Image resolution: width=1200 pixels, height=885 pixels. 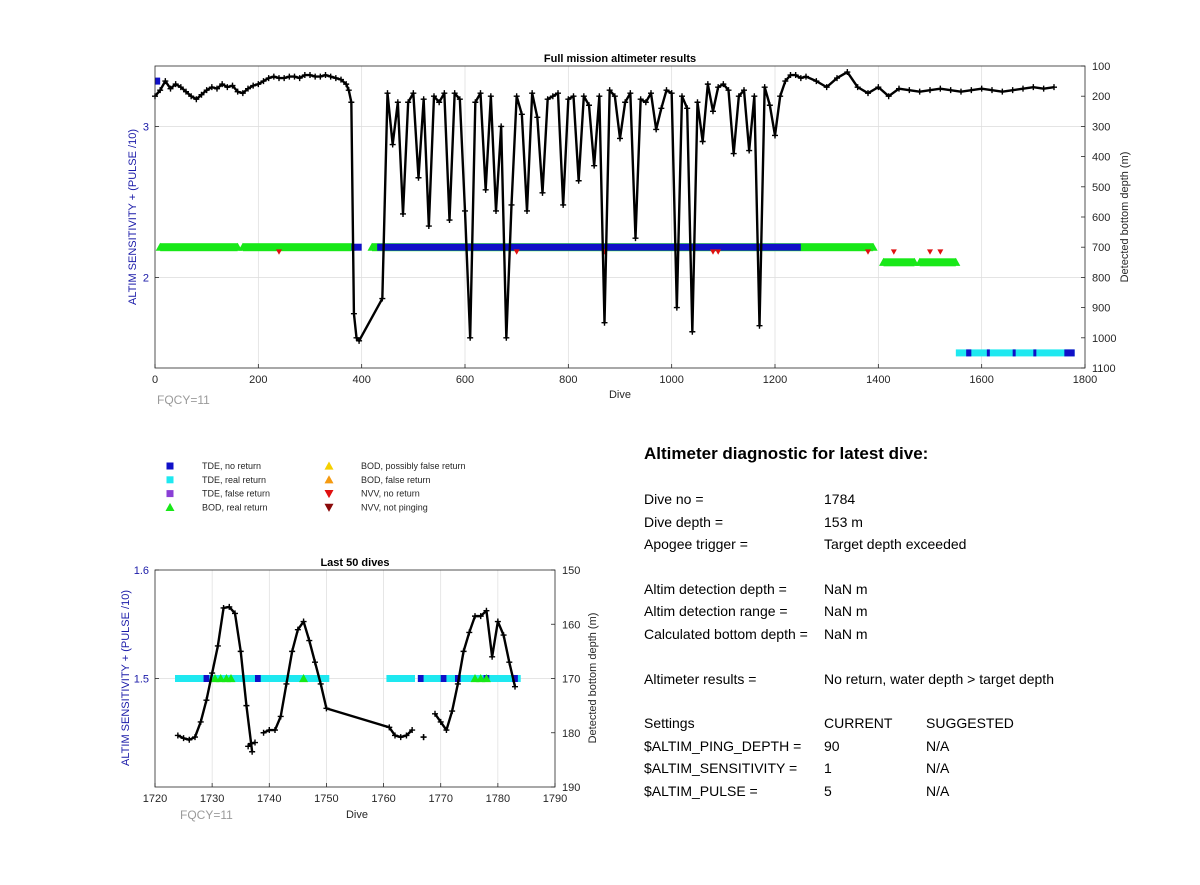 I want to click on x-tick-label: 1720, so click(x=155, y=799).